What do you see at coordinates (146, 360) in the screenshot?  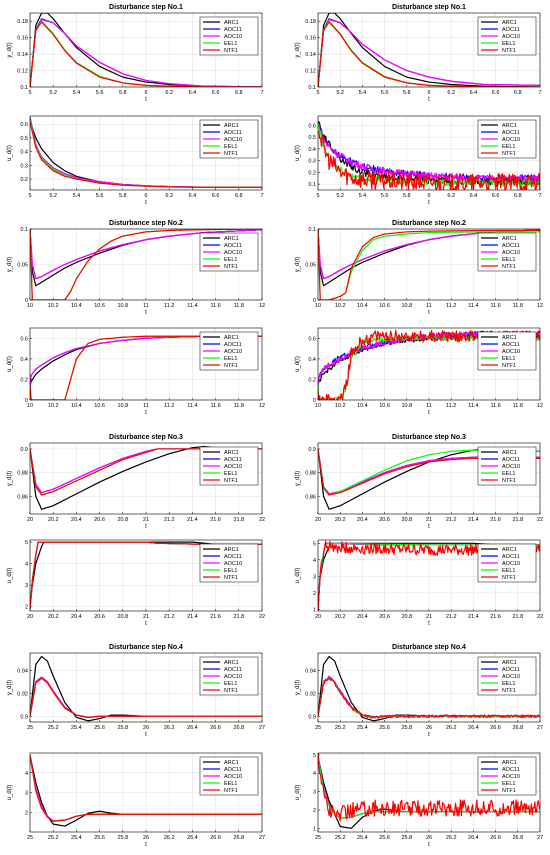 I see `series-line-AOC10` at bounding box center [146, 360].